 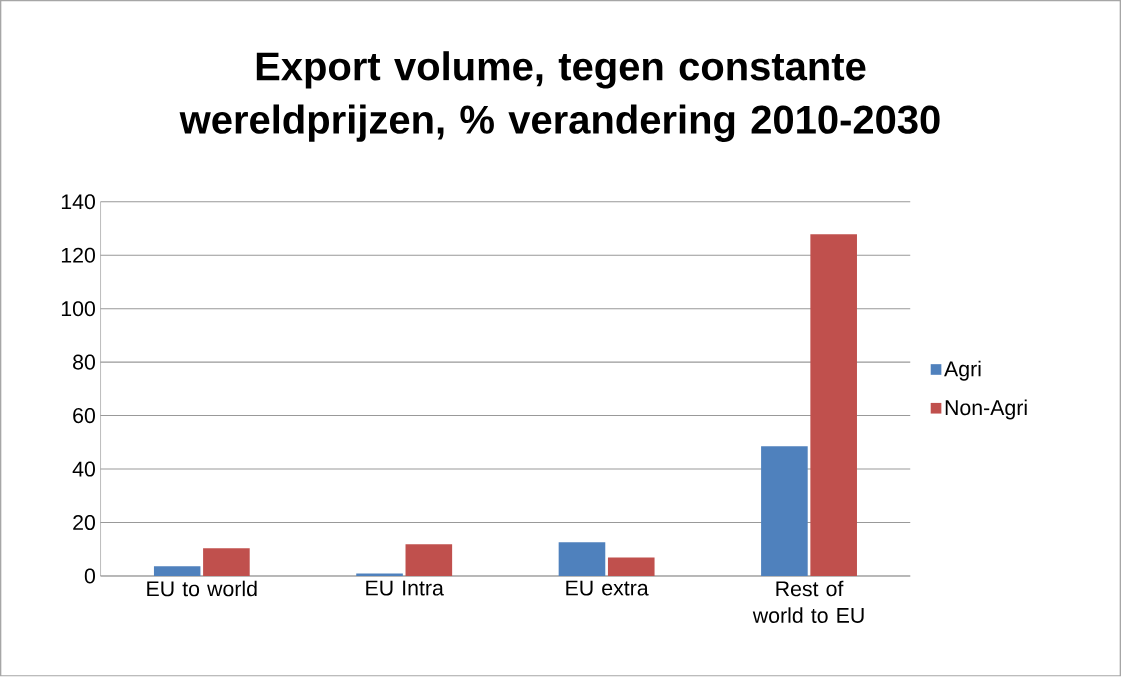 What do you see at coordinates (607, 588) in the screenshot?
I see `x-tick-label: EU extra` at bounding box center [607, 588].